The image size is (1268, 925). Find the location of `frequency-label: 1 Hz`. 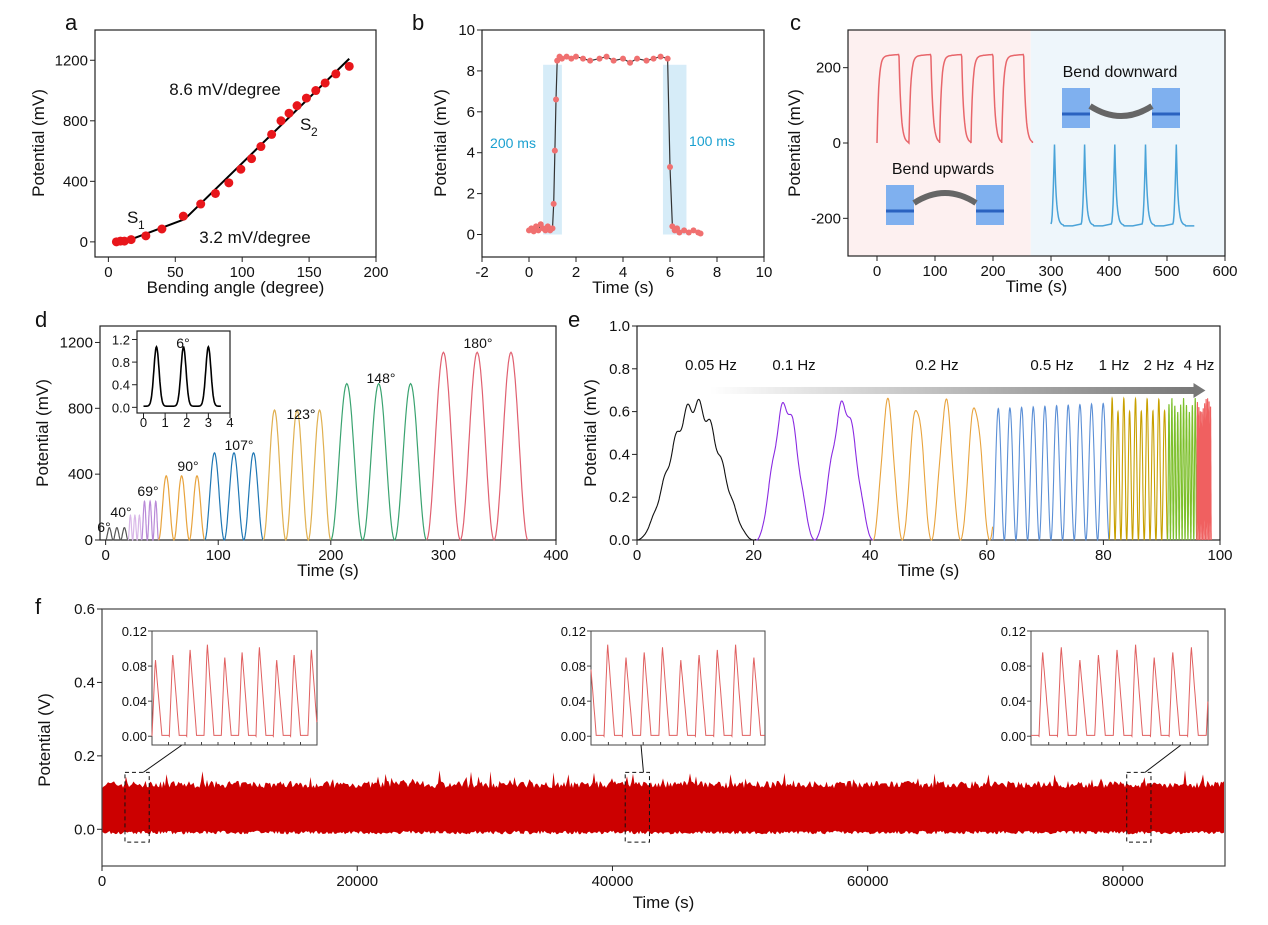

frequency-label: 1 Hz is located at coordinates (1114, 365).